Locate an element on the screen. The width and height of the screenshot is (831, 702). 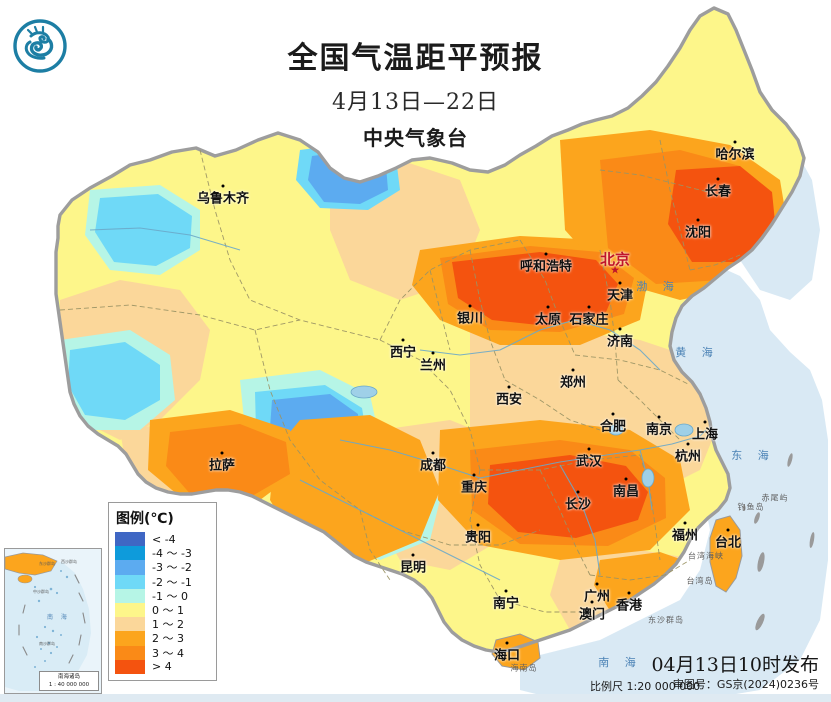
island-label: 东沙群岛 is located at coordinates (666, 620).